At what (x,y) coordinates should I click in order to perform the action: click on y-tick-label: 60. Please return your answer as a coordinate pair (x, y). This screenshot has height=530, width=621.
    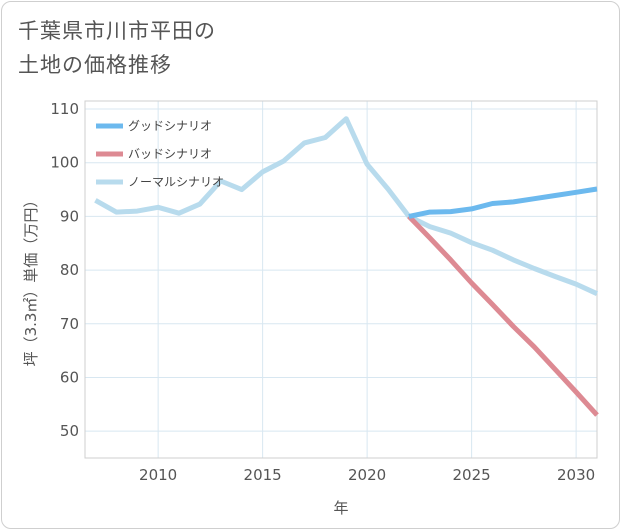
    Looking at the image, I should click on (69, 377).